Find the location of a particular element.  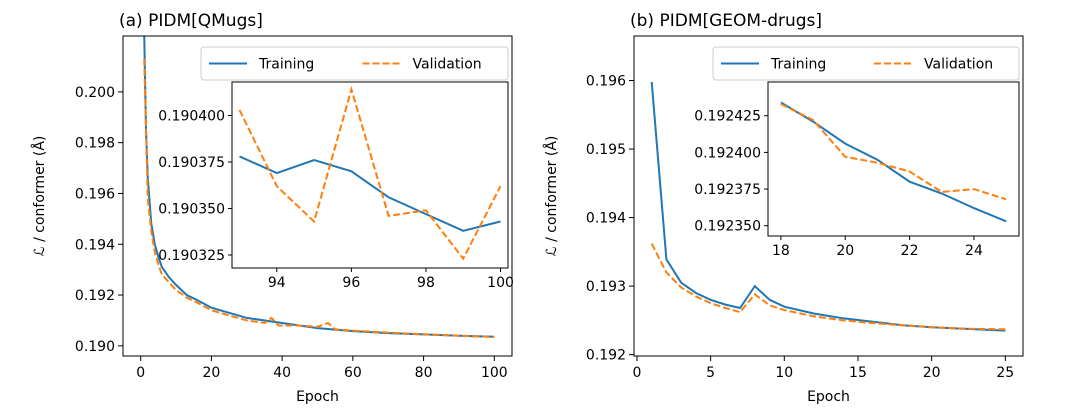

panel-b-inset-y-tick-label: 0.192425 is located at coordinates (727, 117).